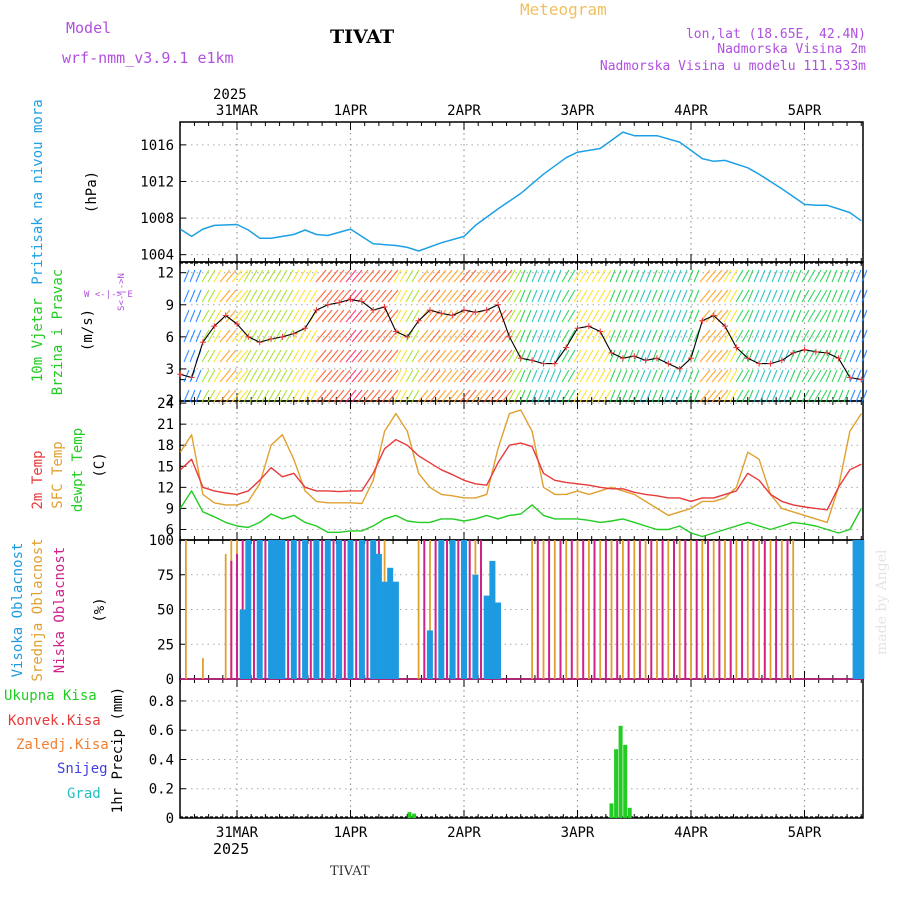  What do you see at coordinates (350, 871) in the screenshot?
I see `footer-station: TIVAT` at bounding box center [350, 871].